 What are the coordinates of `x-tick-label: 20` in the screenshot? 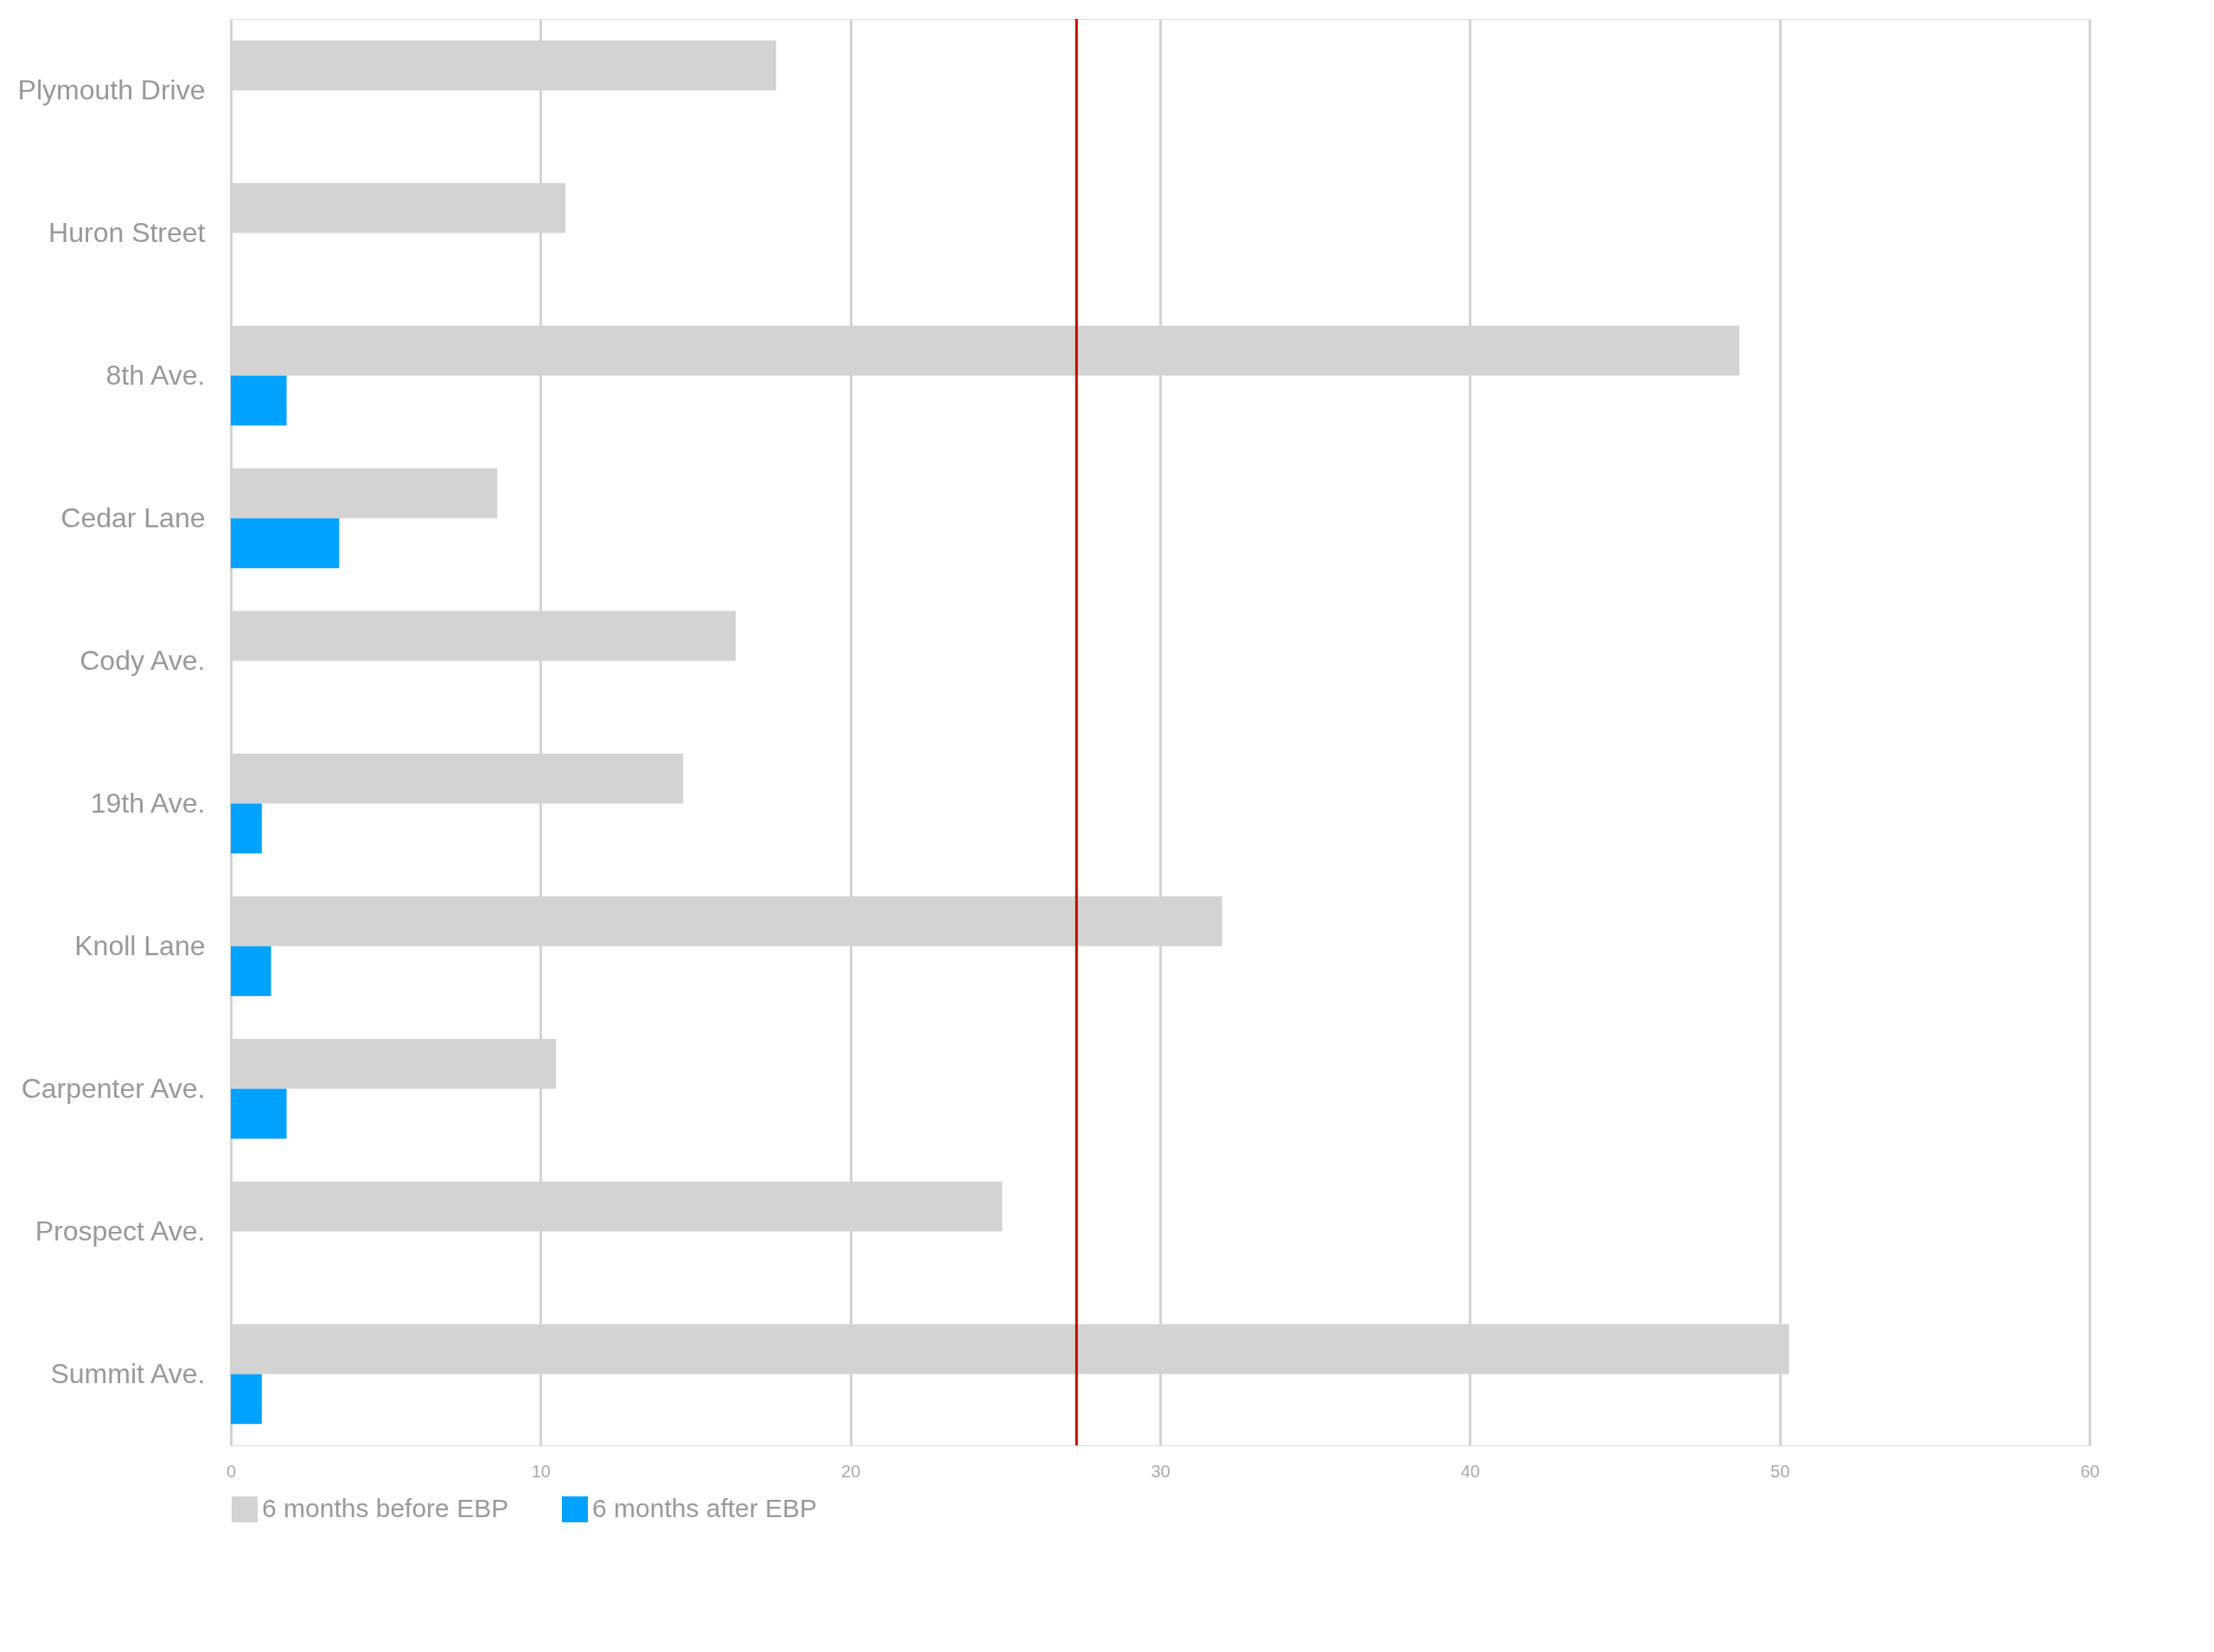 It's located at (851, 1471).